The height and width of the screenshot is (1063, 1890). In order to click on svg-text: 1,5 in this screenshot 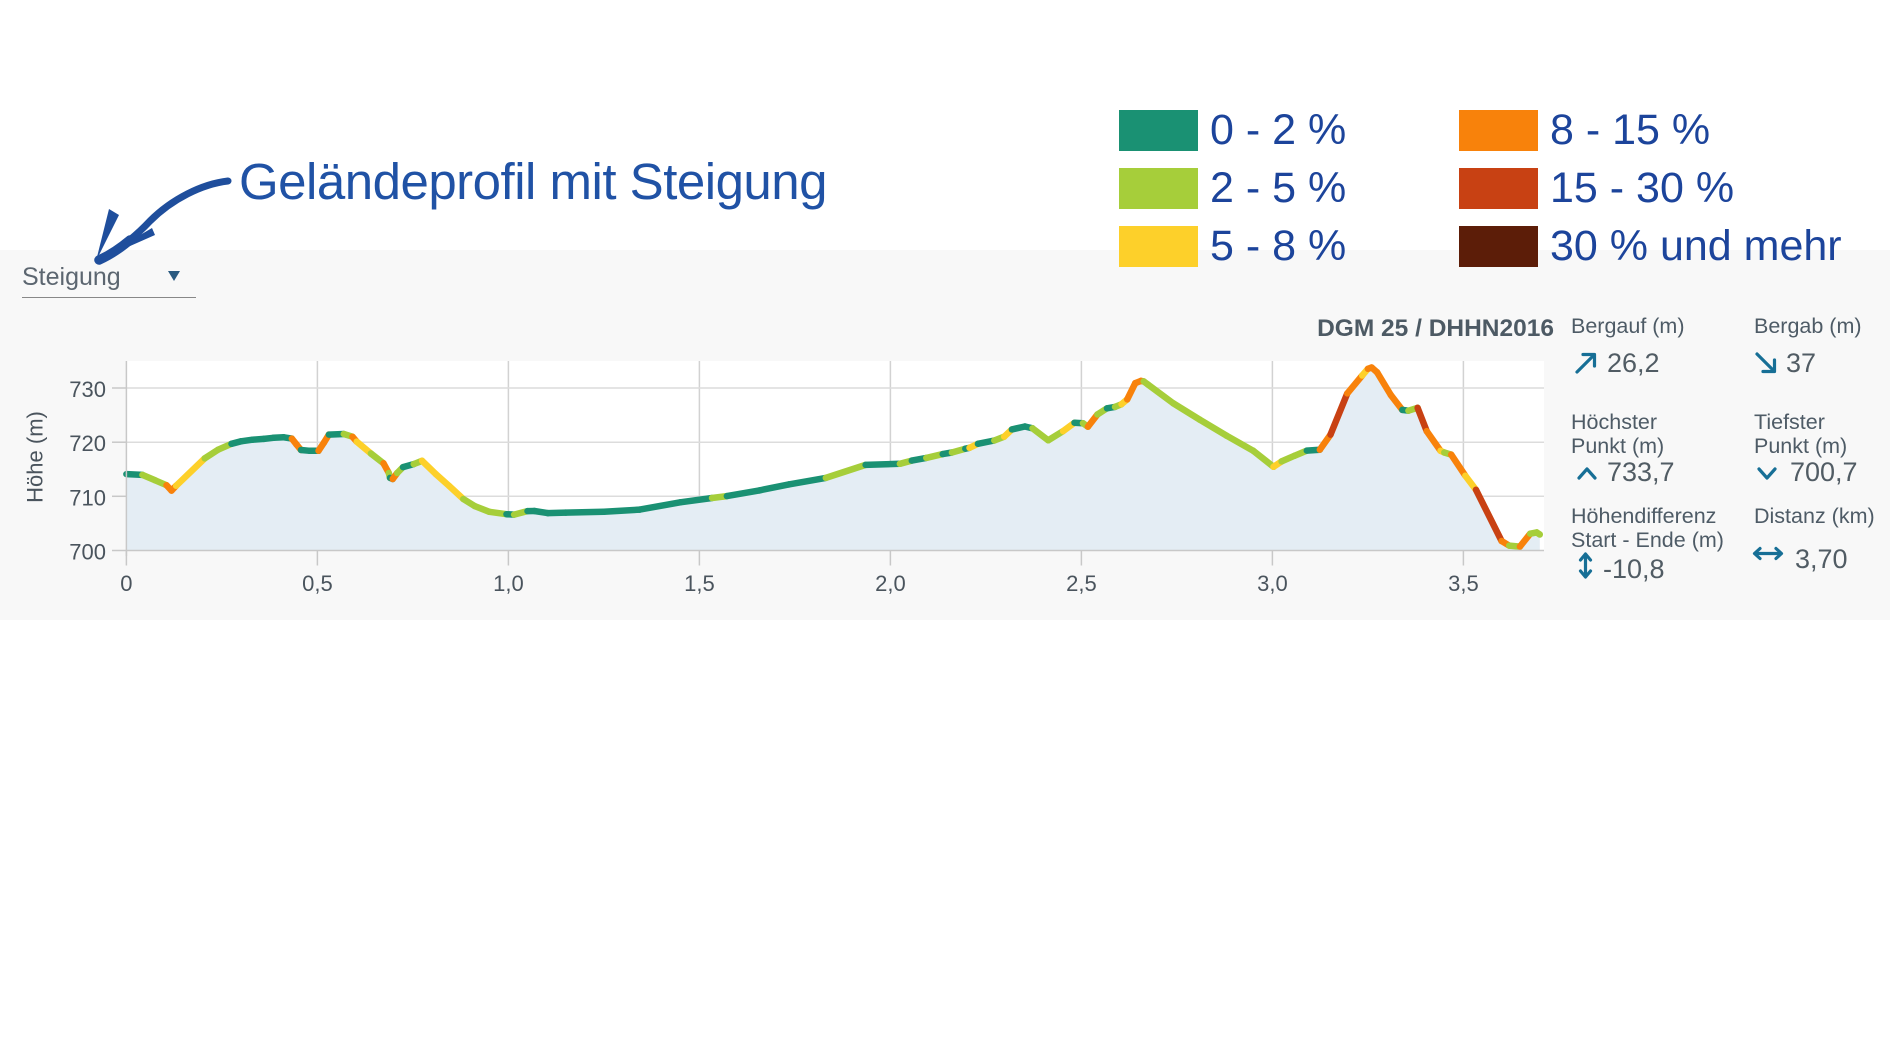, I will do `click(699, 583)`.